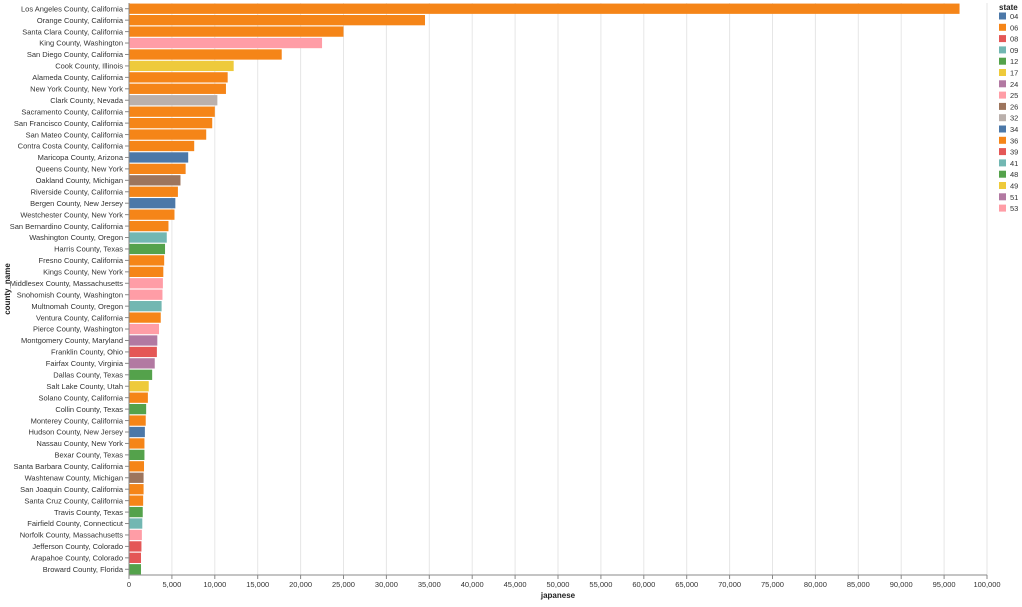 This screenshot has height=607, width=1022. I want to click on y-tick-label: Jefferson County, Colorado, so click(77, 546).